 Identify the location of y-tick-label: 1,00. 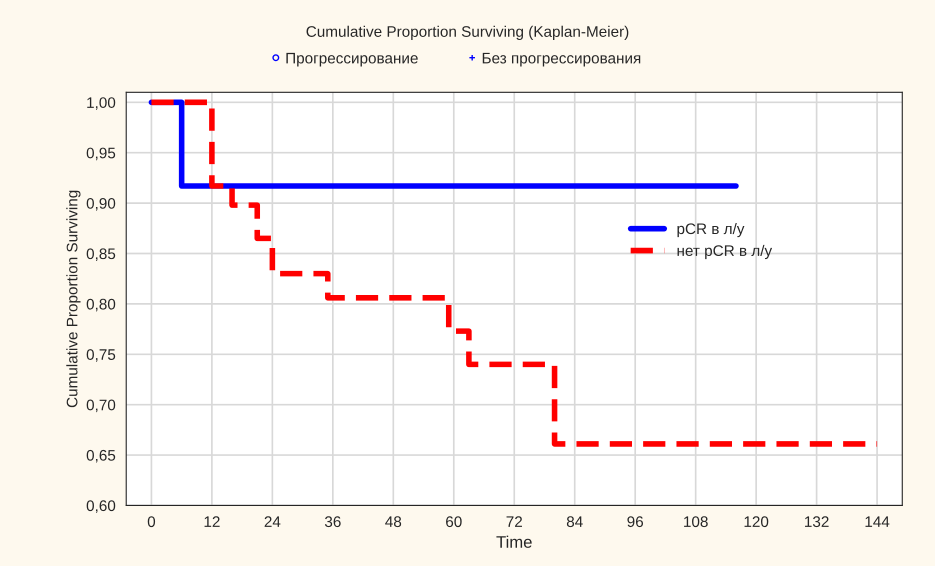
(101, 103).